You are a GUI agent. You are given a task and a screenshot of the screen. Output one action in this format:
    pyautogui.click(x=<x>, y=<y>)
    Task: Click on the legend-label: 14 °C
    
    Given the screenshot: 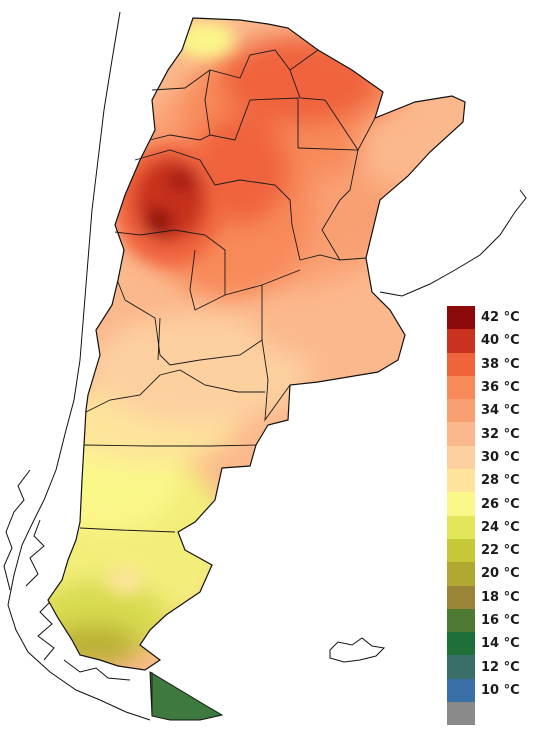 What is the action you would take?
    pyautogui.click(x=500, y=644)
    